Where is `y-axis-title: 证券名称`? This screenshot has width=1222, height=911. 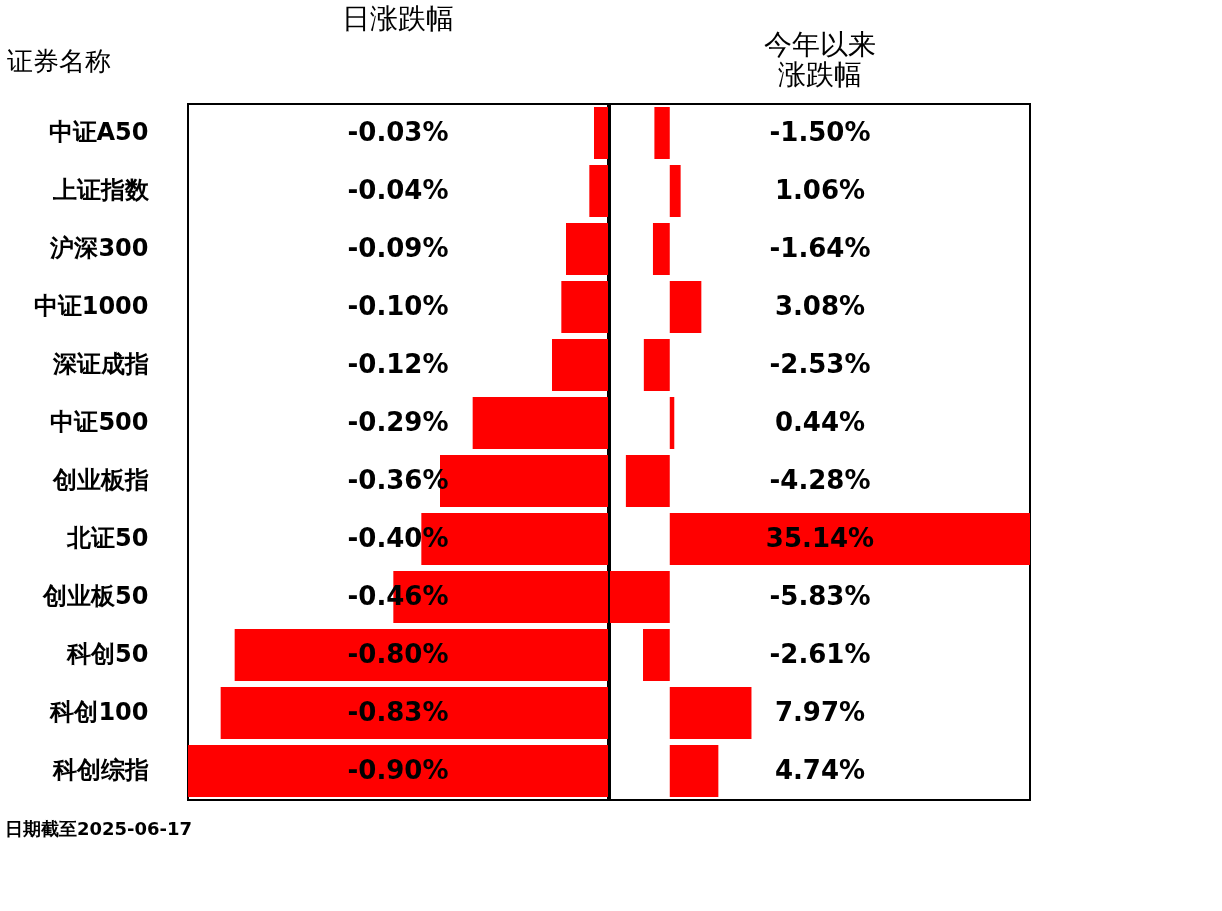
y-axis-title: 证券名称 is located at coordinates (58, 60).